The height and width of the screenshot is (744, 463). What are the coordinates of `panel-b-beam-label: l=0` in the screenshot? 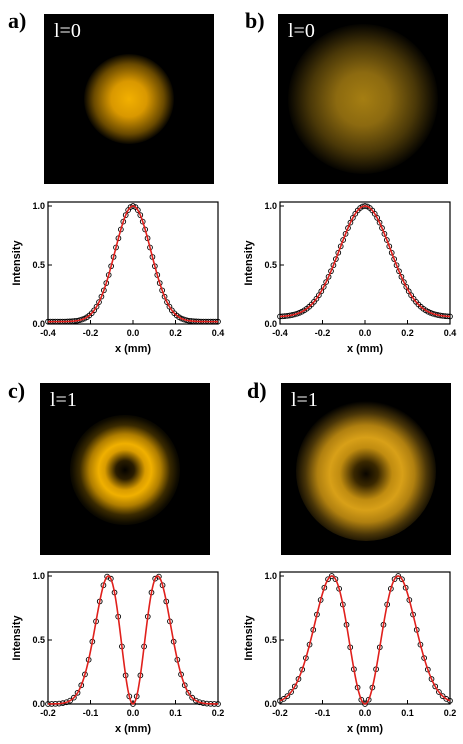 It's located at (301, 31).